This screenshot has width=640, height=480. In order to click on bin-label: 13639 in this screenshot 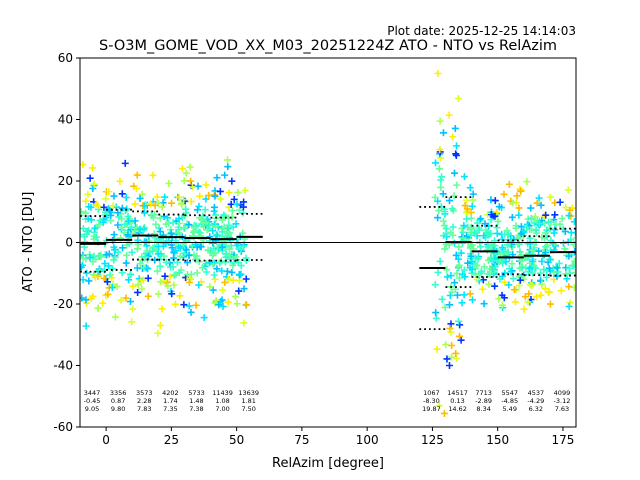, I will do `click(248, 393)`.